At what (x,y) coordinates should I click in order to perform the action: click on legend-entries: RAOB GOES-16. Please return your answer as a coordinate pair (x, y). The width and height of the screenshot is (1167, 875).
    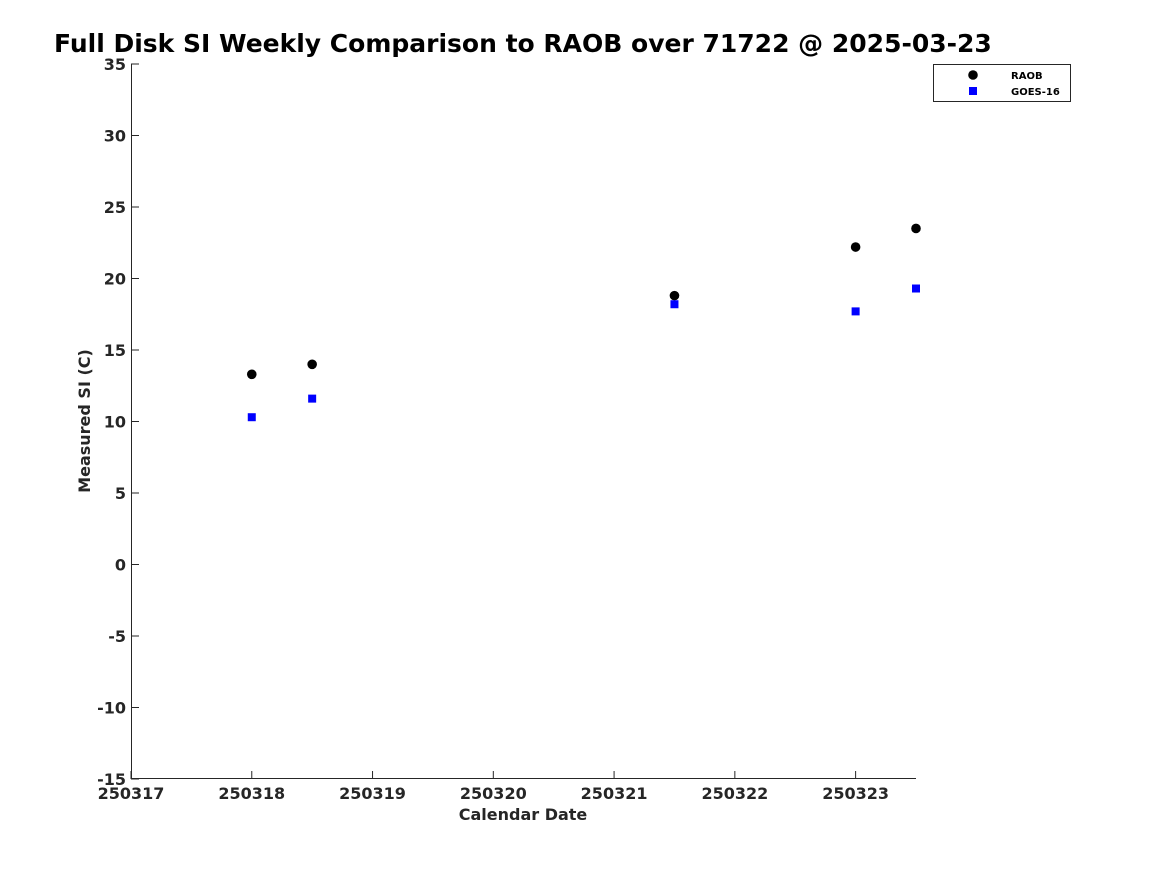
    Looking at the image, I should click on (1014, 84).